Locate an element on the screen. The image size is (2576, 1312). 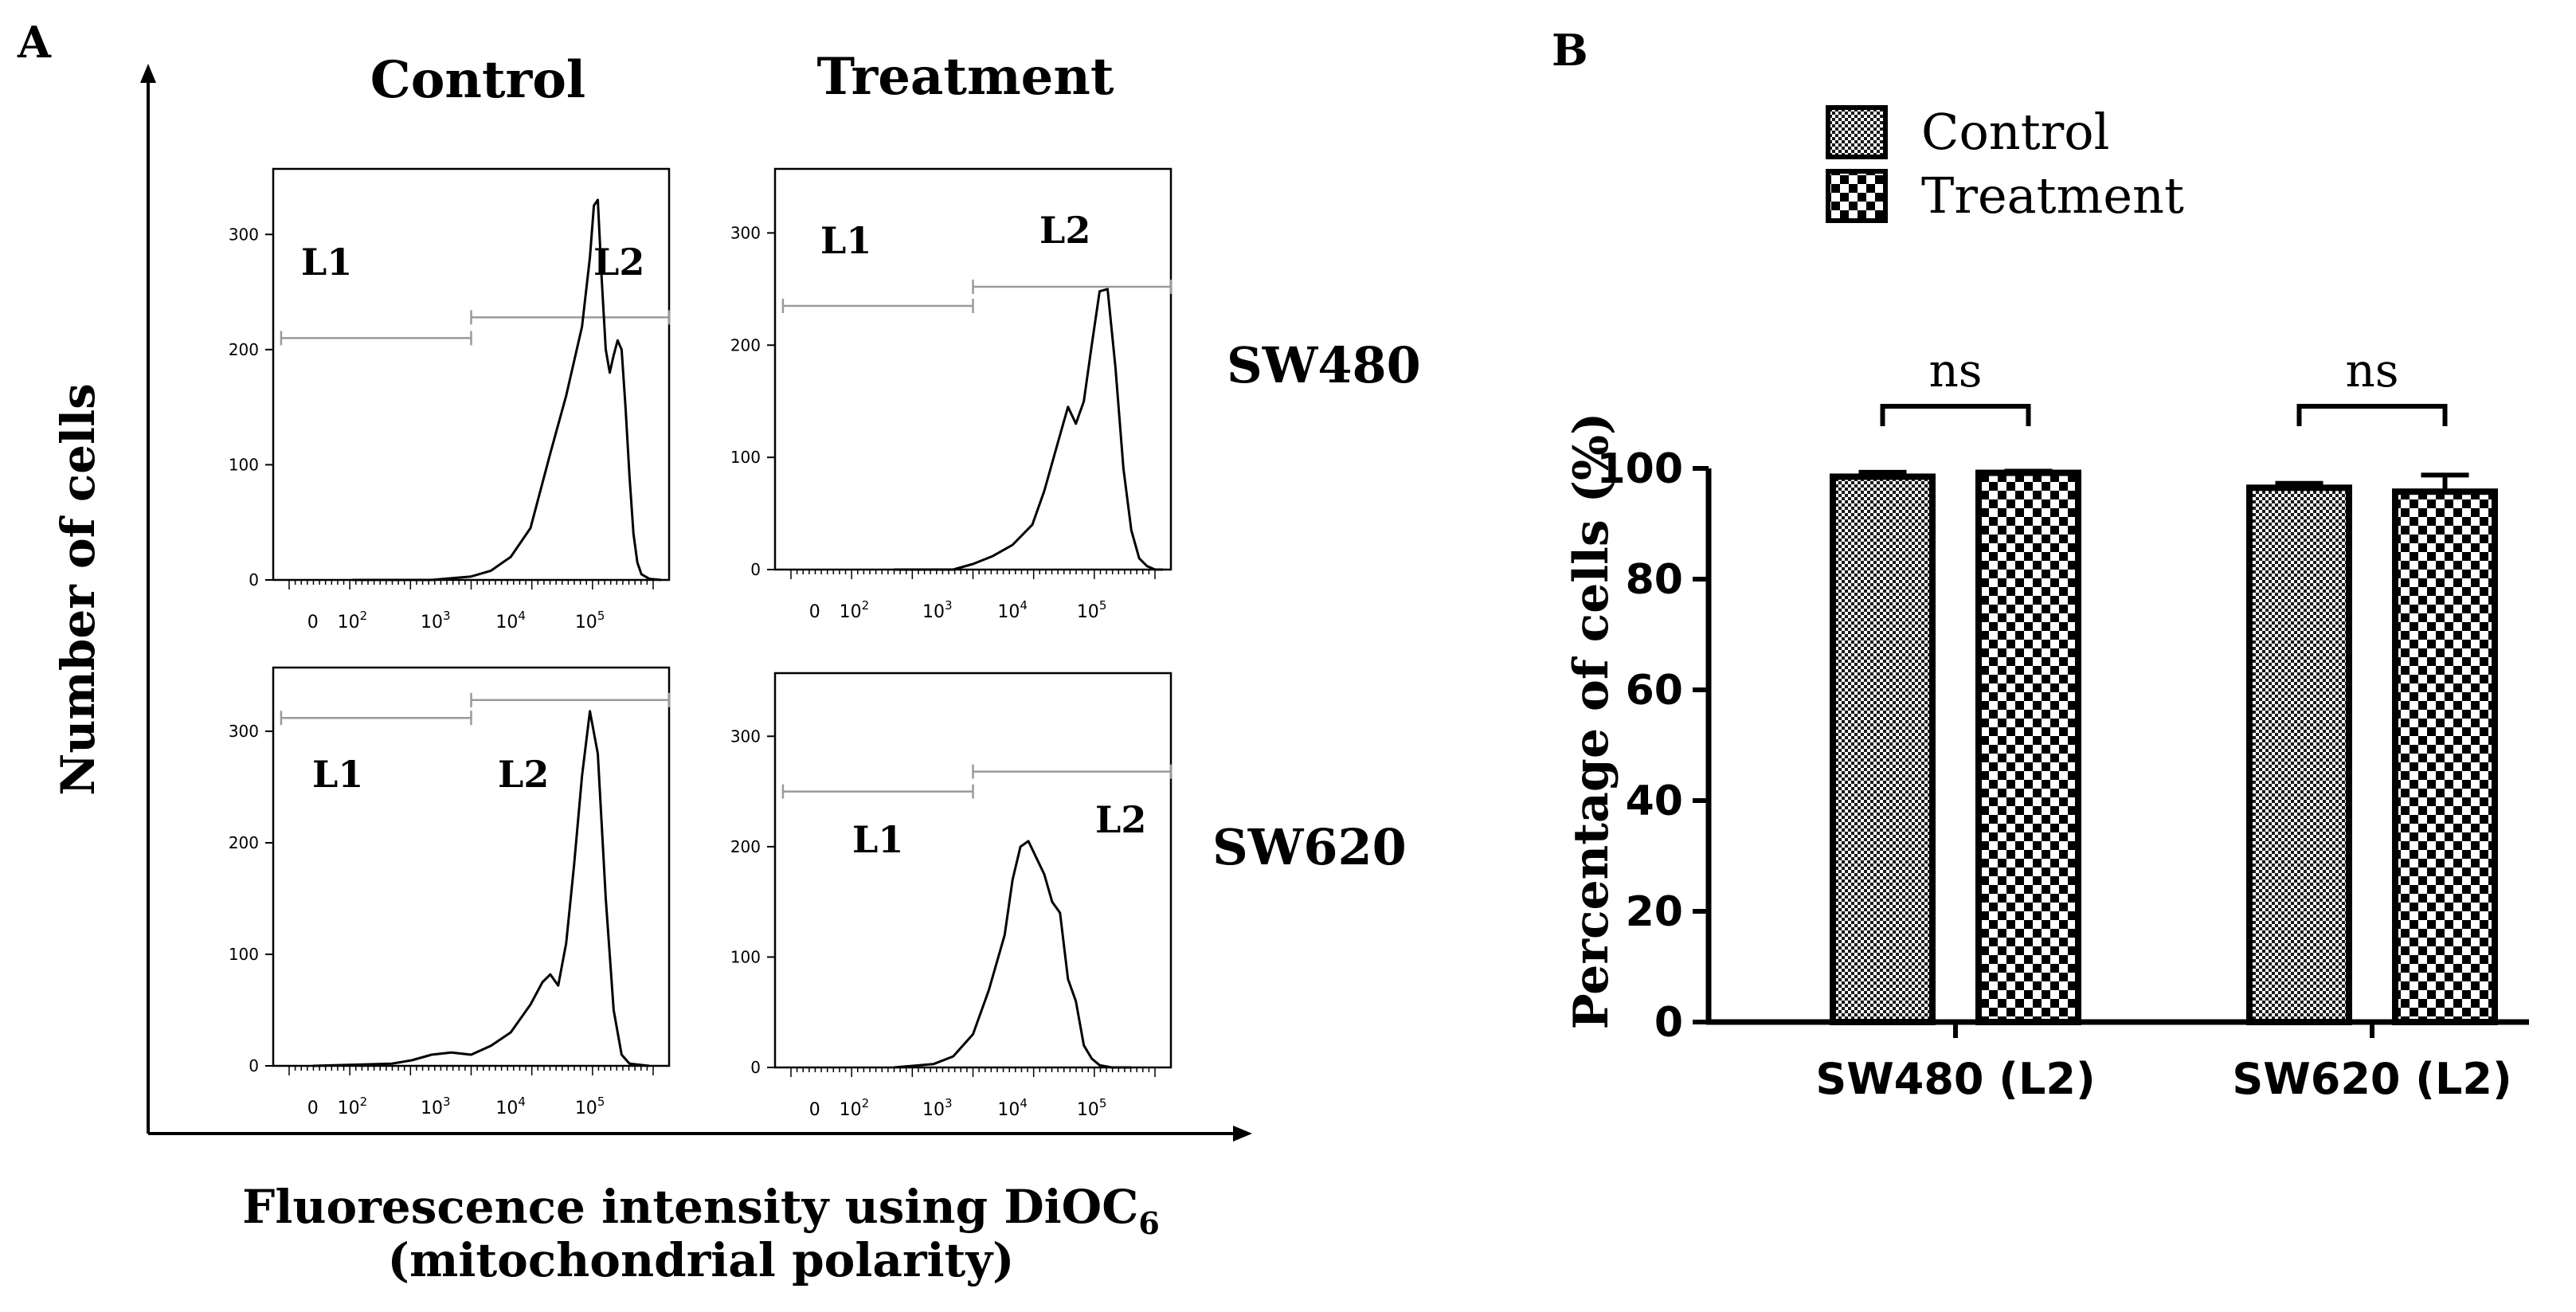
bar-y-tick-label: 0 is located at coordinates (1668, 1023).